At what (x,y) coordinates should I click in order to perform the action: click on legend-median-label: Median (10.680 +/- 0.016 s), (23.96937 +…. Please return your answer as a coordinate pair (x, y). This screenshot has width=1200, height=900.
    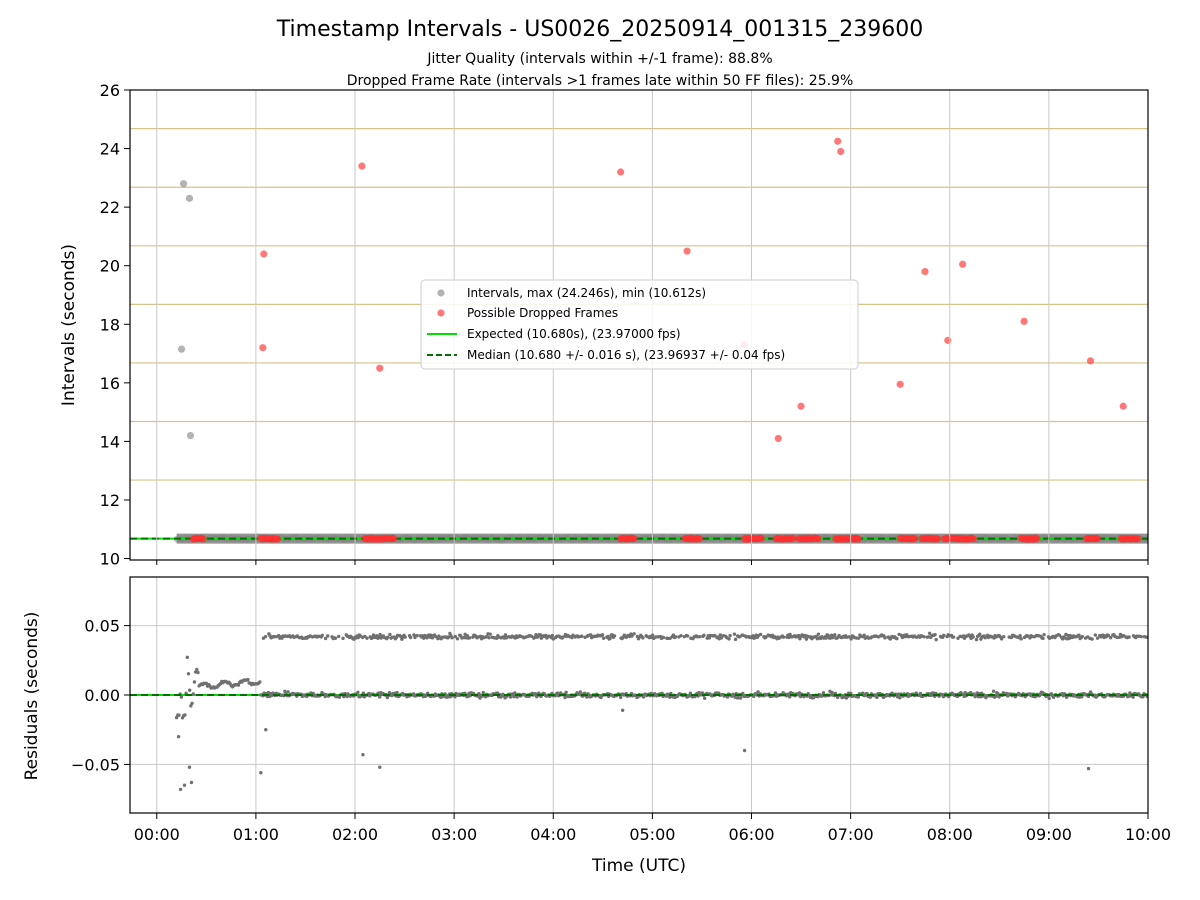
    Looking at the image, I should click on (626, 355).